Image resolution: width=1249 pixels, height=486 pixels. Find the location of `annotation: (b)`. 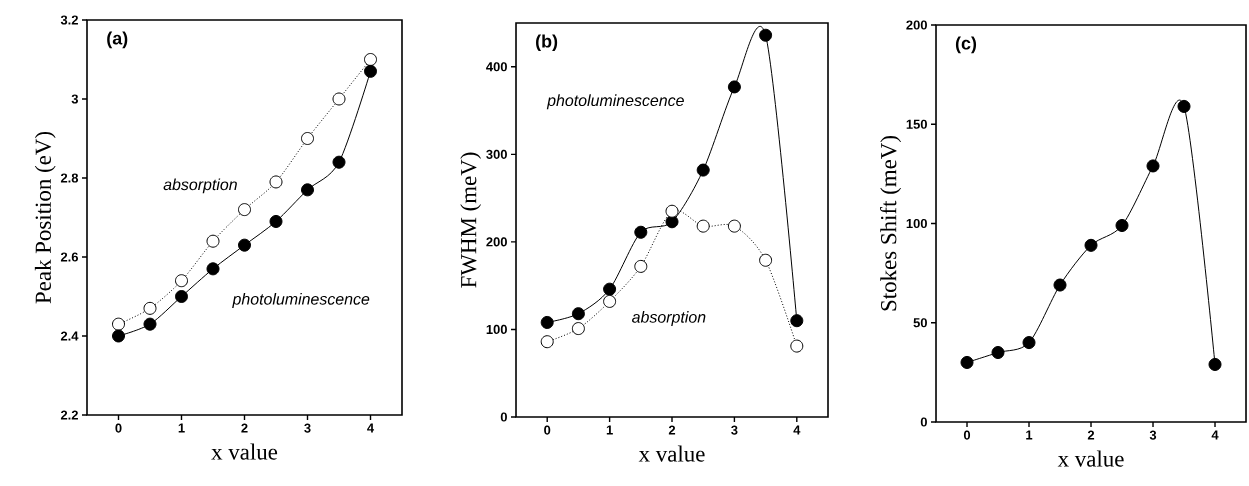

annotation: (b) is located at coordinates (547, 43).